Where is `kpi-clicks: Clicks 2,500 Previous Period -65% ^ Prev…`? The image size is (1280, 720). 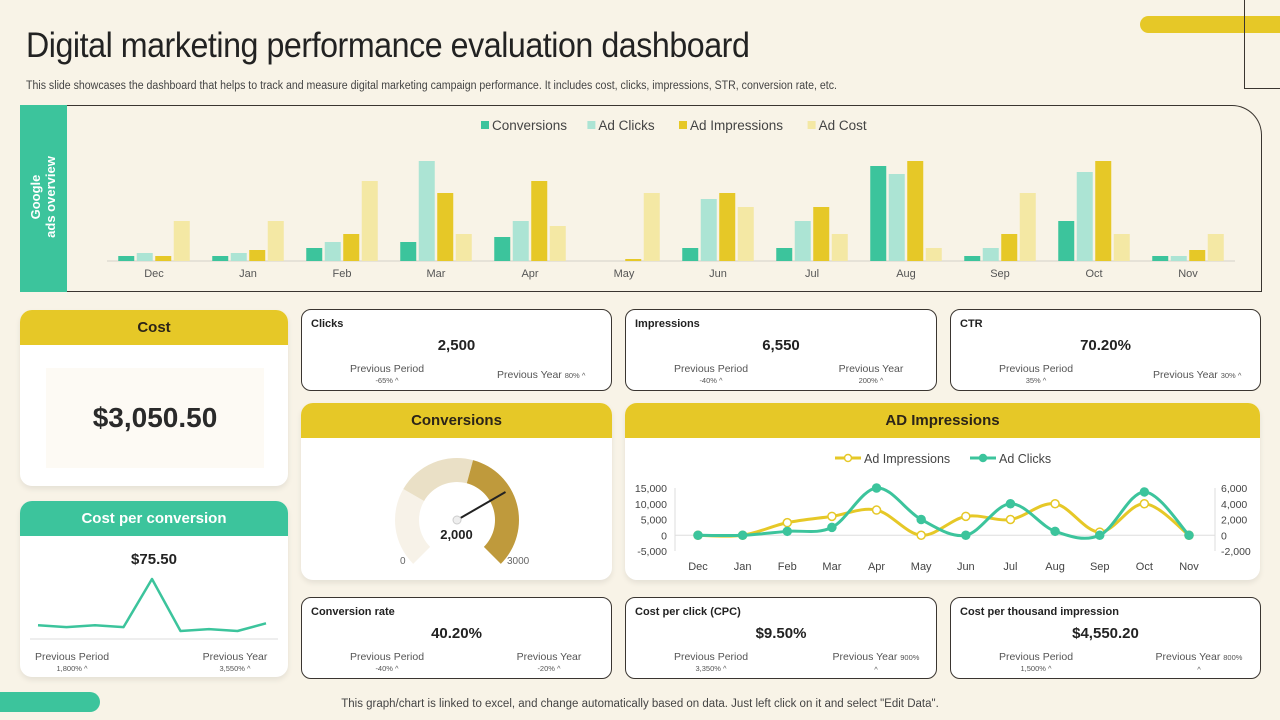 kpi-clicks: Clicks 2,500 Previous Period -65% ^ Prev… is located at coordinates (456, 350).